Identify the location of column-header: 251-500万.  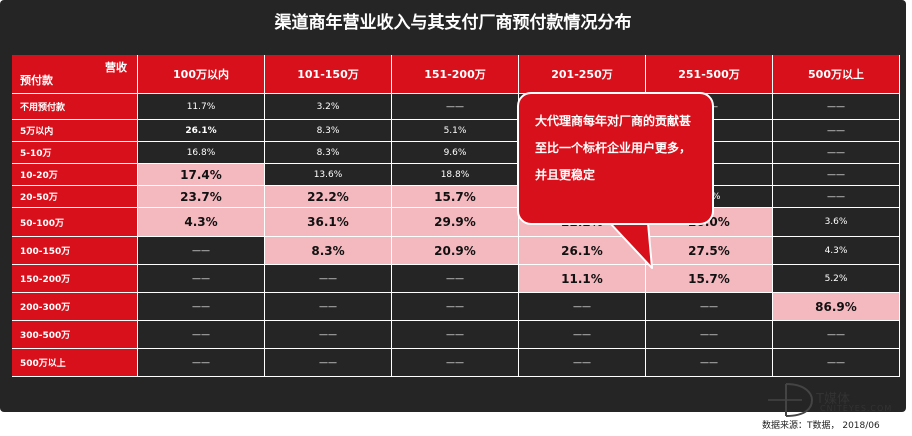
(709, 74).